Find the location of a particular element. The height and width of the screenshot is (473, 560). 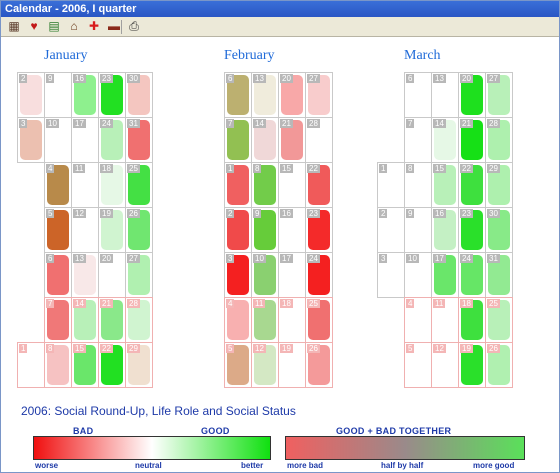

cross-button: ✚ is located at coordinates (94, 26).